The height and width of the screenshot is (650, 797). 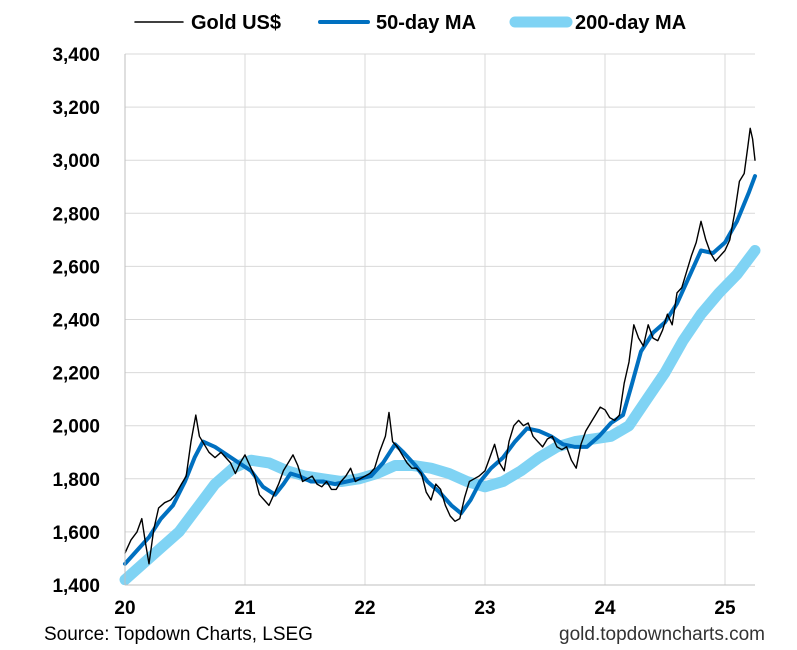 What do you see at coordinates (364, 608) in the screenshot?
I see `x-tick-label: 22` at bounding box center [364, 608].